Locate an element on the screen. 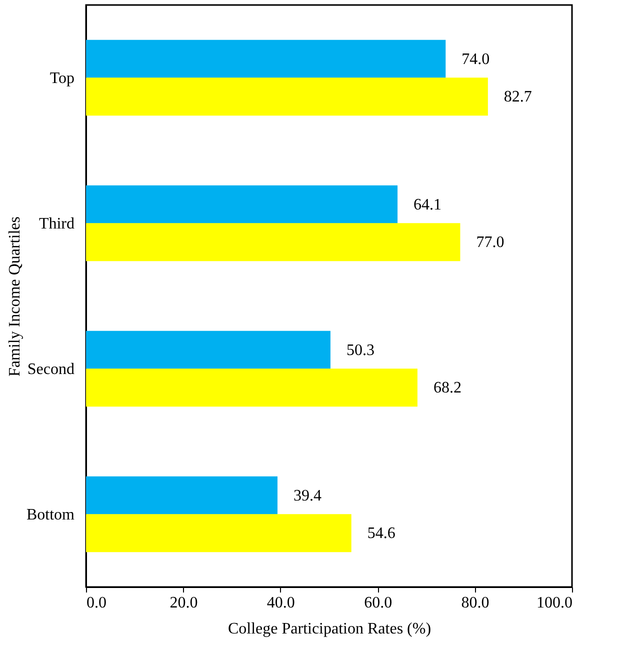 The width and height of the screenshot is (623, 650). data-label: 64.1 is located at coordinates (428, 205).